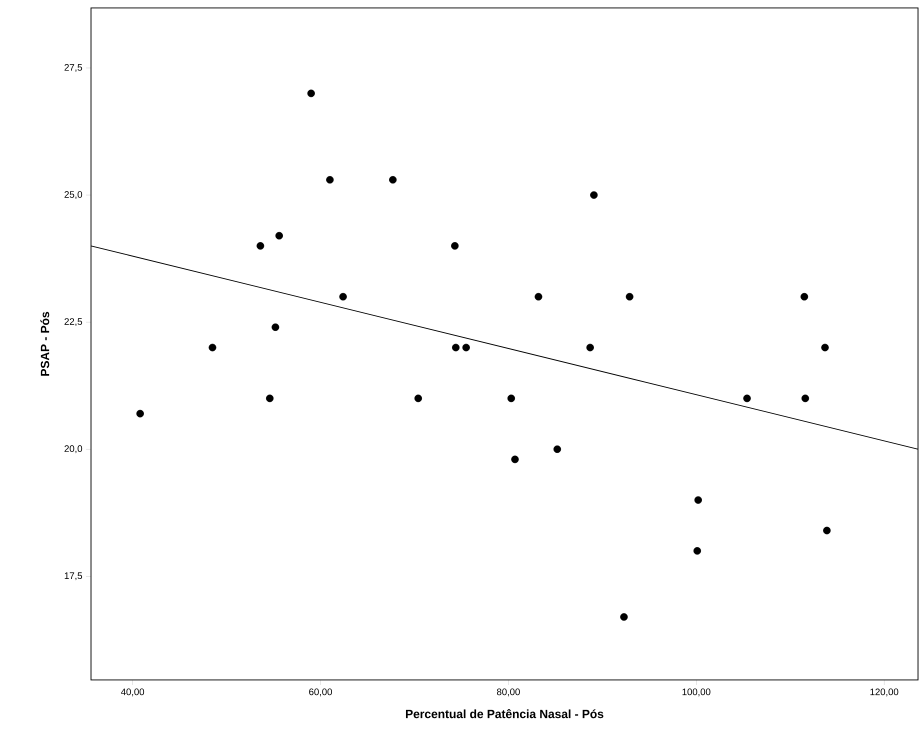 This screenshot has height=751, width=919. Describe the element at coordinates (132, 692) in the screenshot. I see `x-tick-label: 40,00` at that location.